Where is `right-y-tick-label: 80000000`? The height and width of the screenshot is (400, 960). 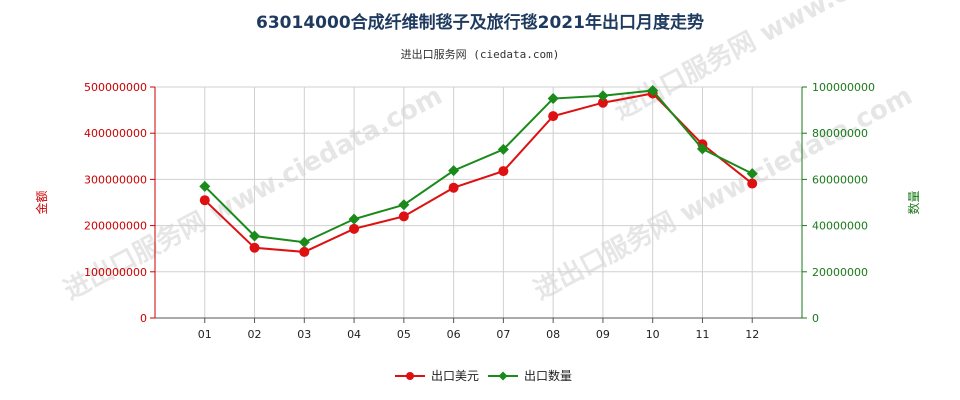
right-y-tick-label: 80000000 is located at coordinates (840, 133).